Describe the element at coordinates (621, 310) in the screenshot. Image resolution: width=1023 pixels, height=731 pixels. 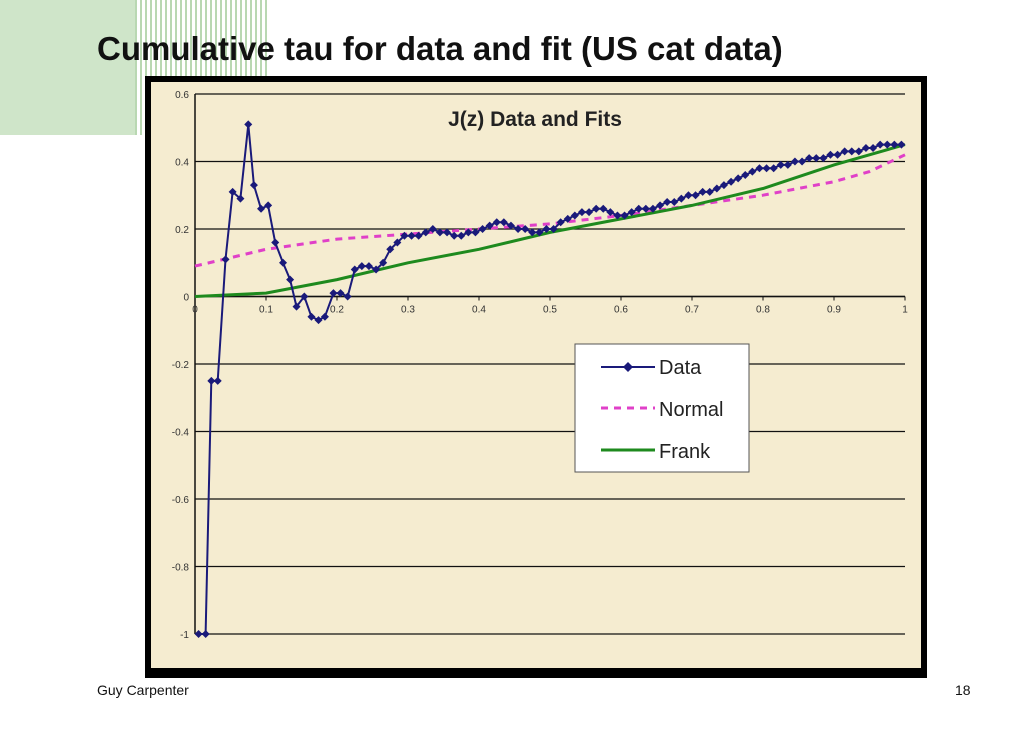
I see `x-tick-label: 0.6` at that location.